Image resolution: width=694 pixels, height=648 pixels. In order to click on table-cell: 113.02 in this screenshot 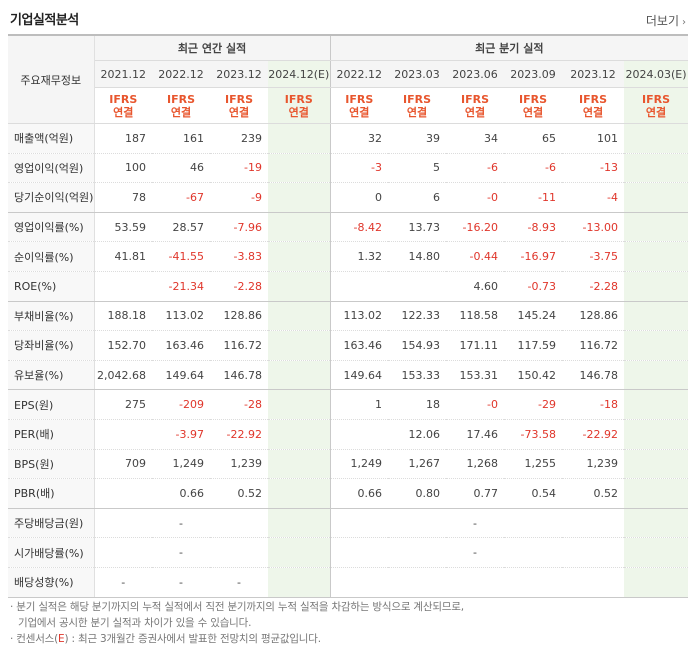, I will do `click(359, 316)`.